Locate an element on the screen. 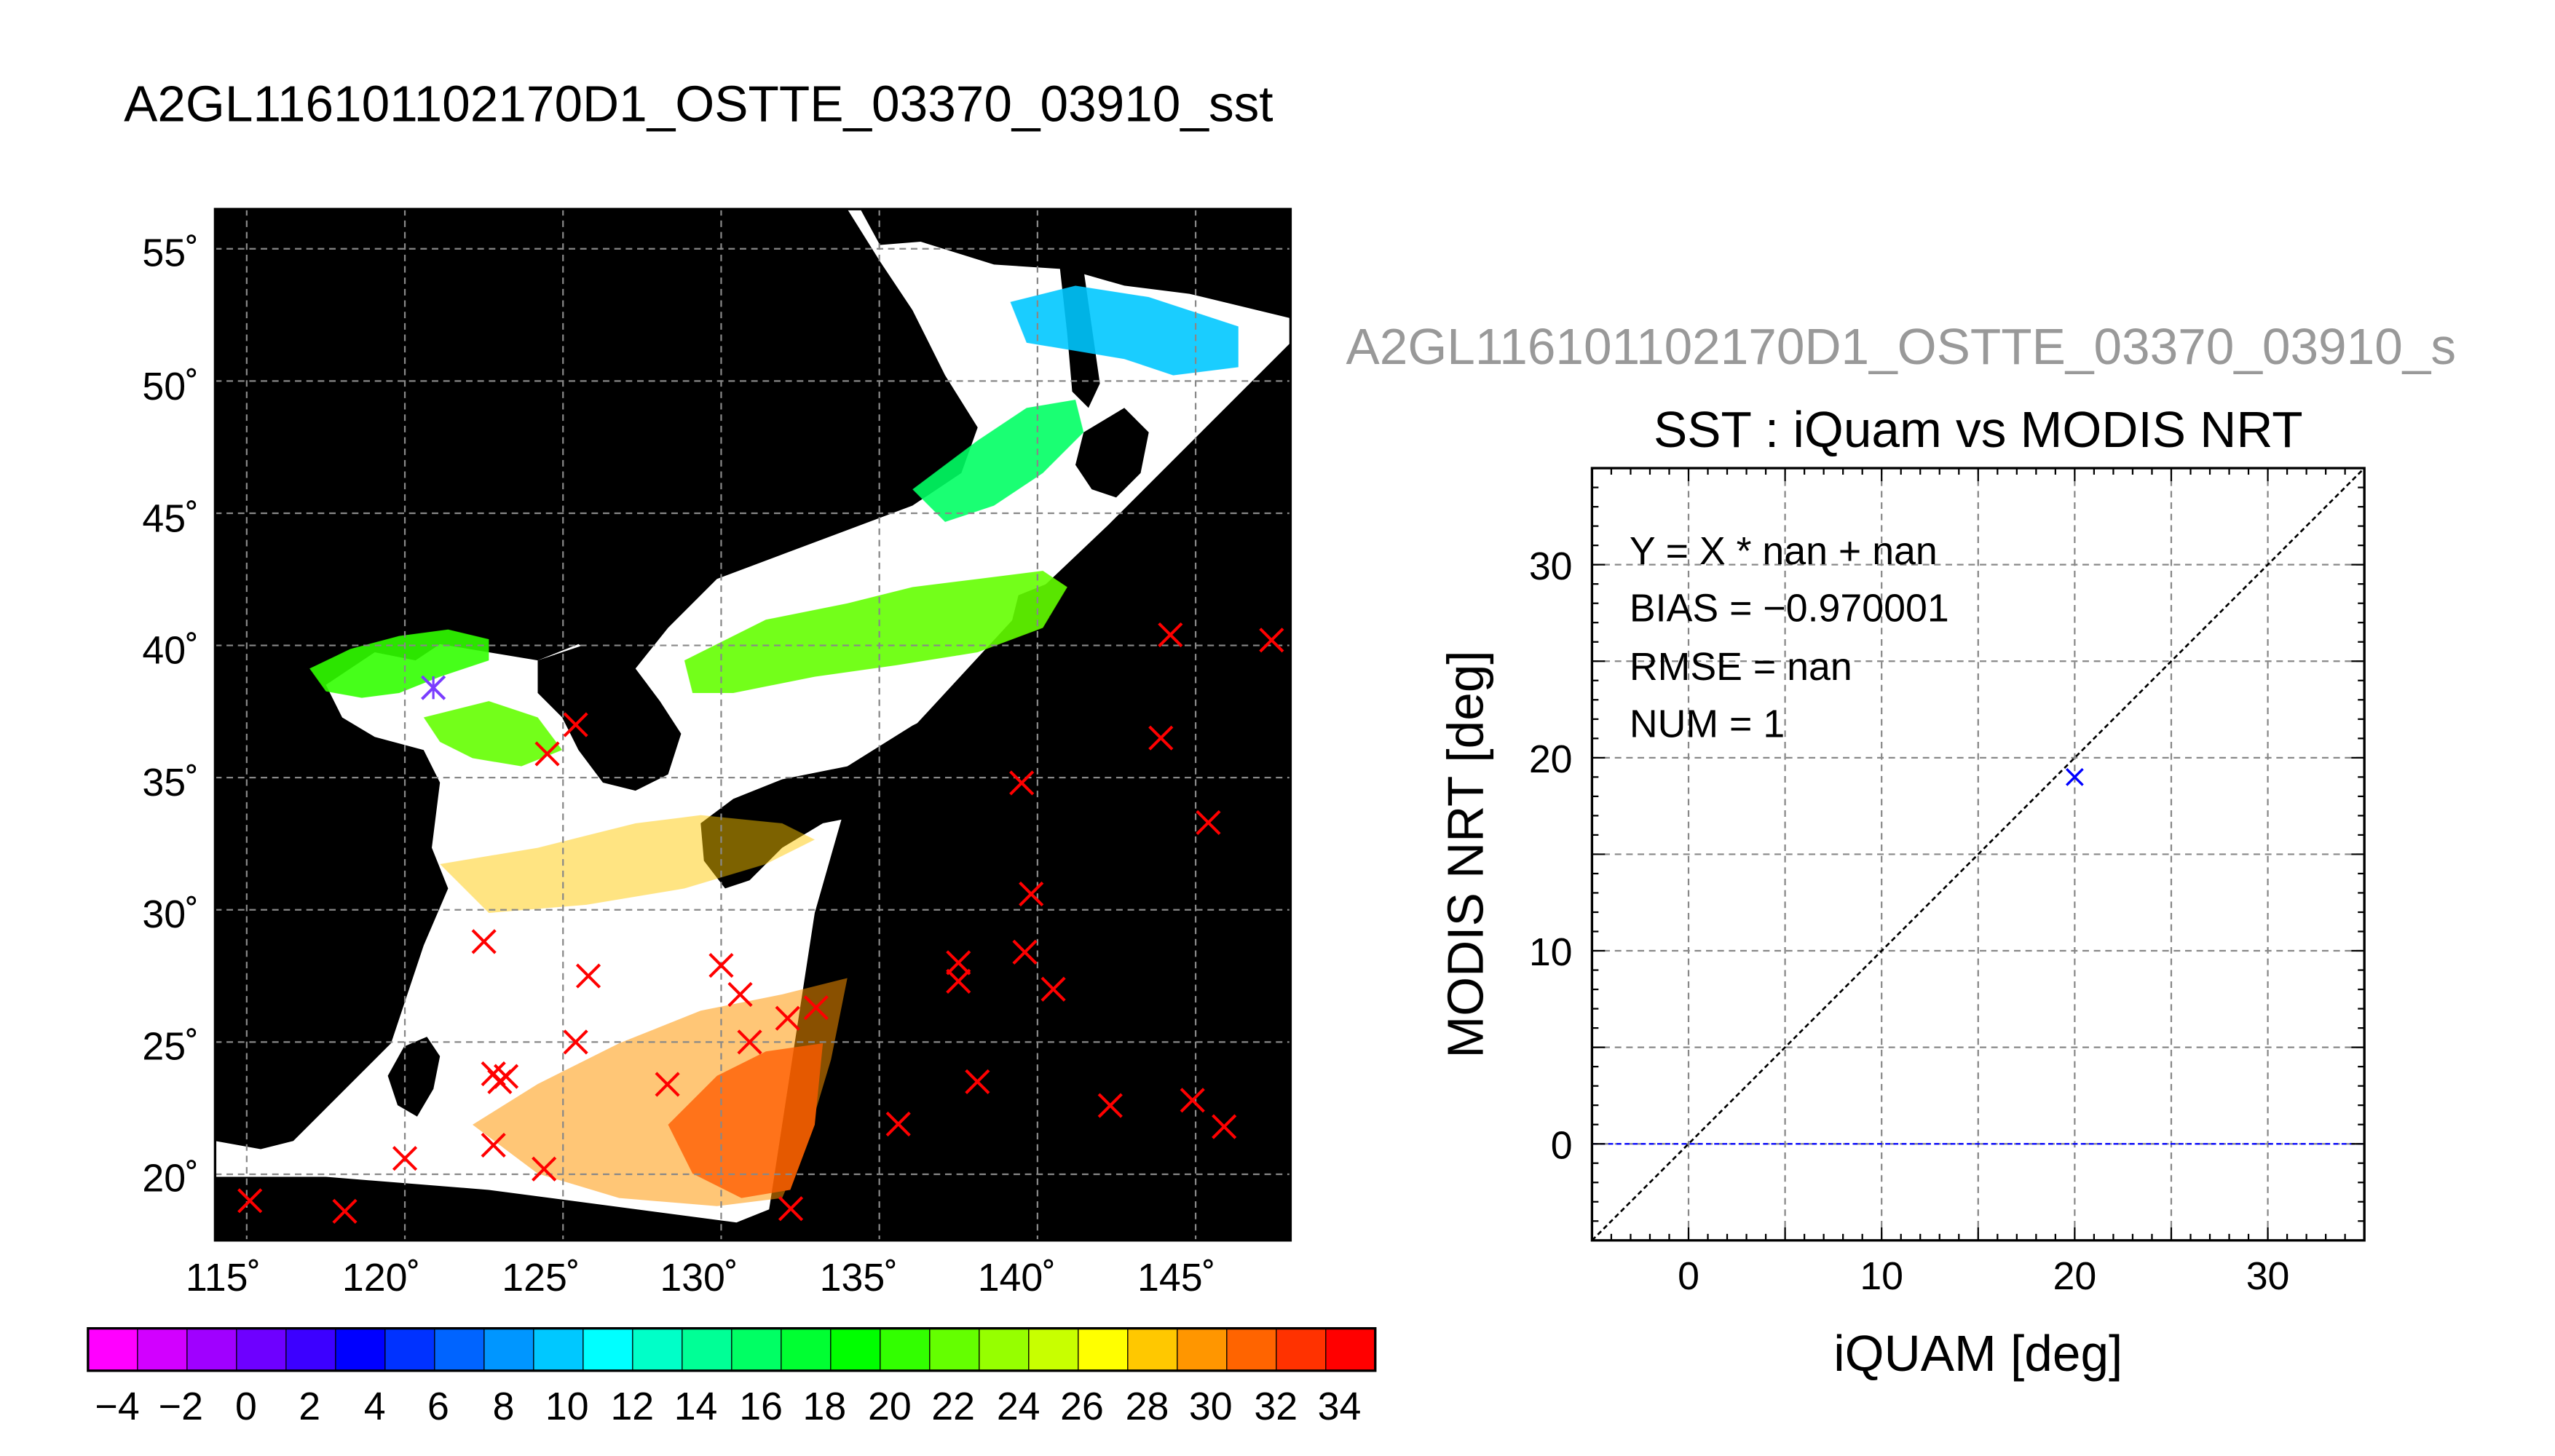 This screenshot has height=1456, width=2555. sst-patch-philippine-warm is located at coordinates (746, 1120).